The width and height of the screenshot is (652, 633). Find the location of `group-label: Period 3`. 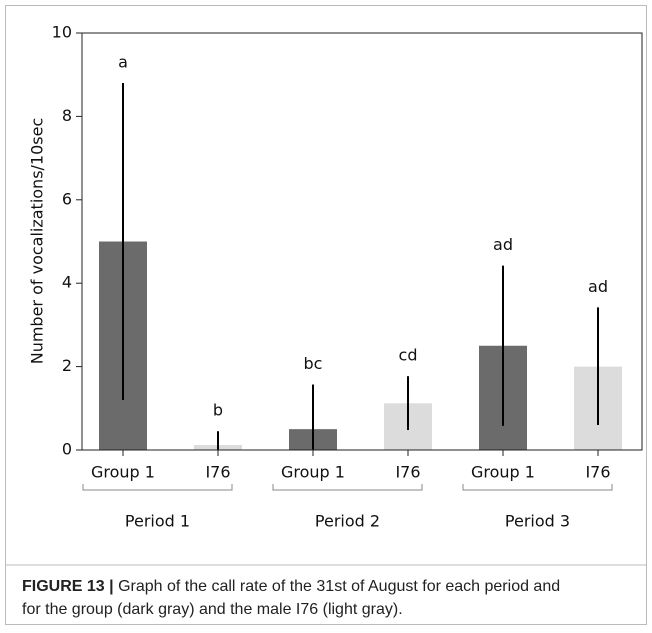

group-label: Period 3 is located at coordinates (537, 521).